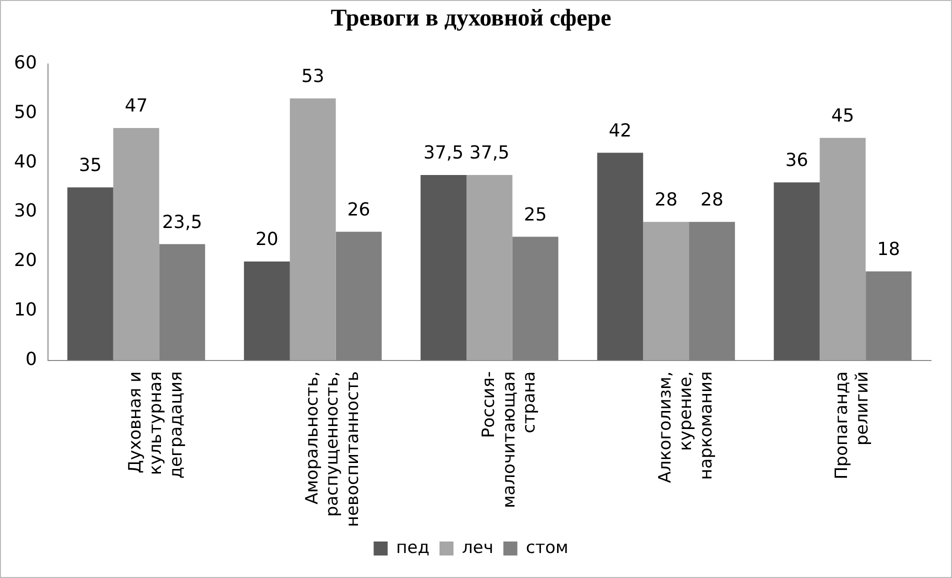 The image size is (952, 578). Describe the element at coordinates (413, 548) in the screenshot. I see `legend-label: пед` at that location.